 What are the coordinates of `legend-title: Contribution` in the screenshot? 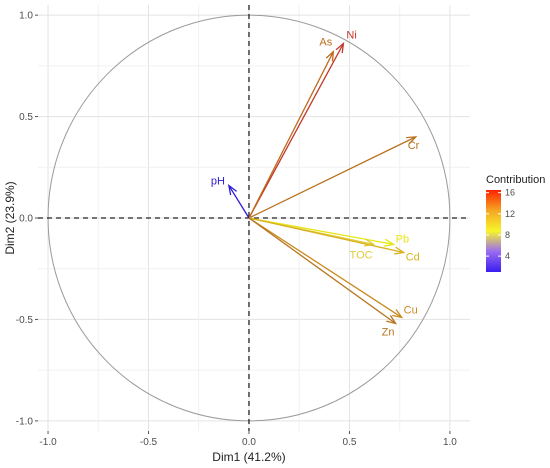 It's located at (515, 180).